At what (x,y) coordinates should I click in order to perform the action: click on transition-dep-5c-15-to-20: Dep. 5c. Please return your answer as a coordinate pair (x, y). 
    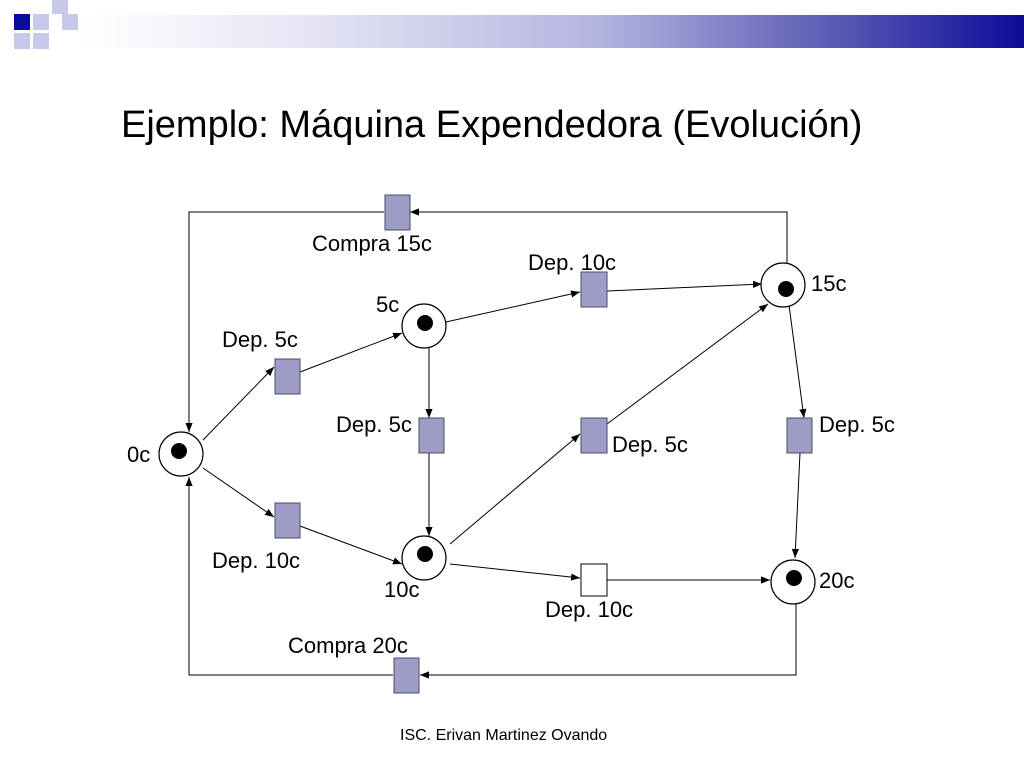
    Looking at the image, I should click on (840, 433).